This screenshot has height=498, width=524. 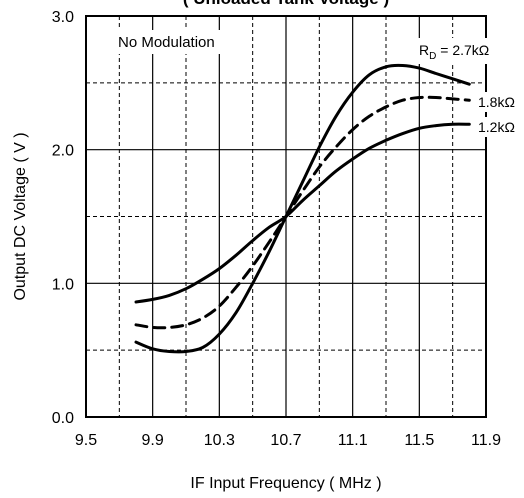 What do you see at coordinates (496, 102) in the screenshot?
I see `series-label-2: 1.8kΩ` at bounding box center [496, 102].